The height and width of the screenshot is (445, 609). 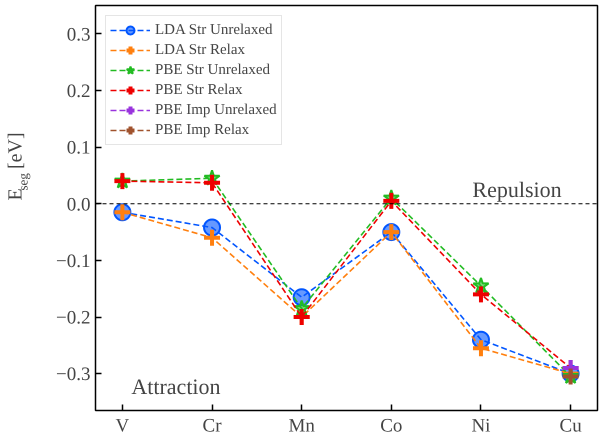 What do you see at coordinates (391, 426) in the screenshot?
I see `x-tick-label: Co` at bounding box center [391, 426].